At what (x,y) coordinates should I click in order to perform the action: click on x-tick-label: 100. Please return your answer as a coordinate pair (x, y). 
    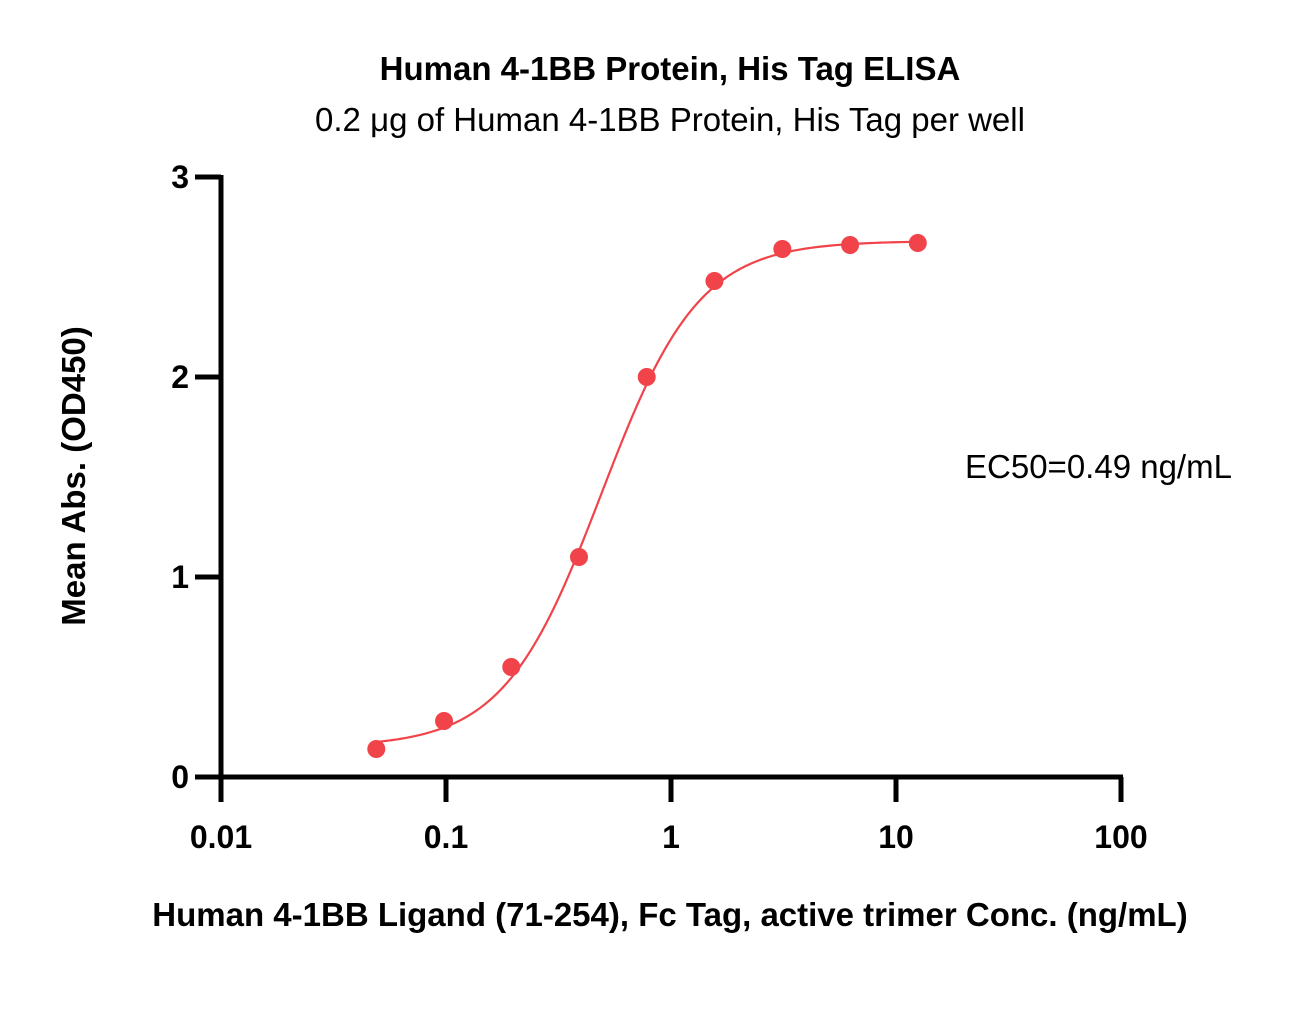
    Looking at the image, I should click on (1120, 837).